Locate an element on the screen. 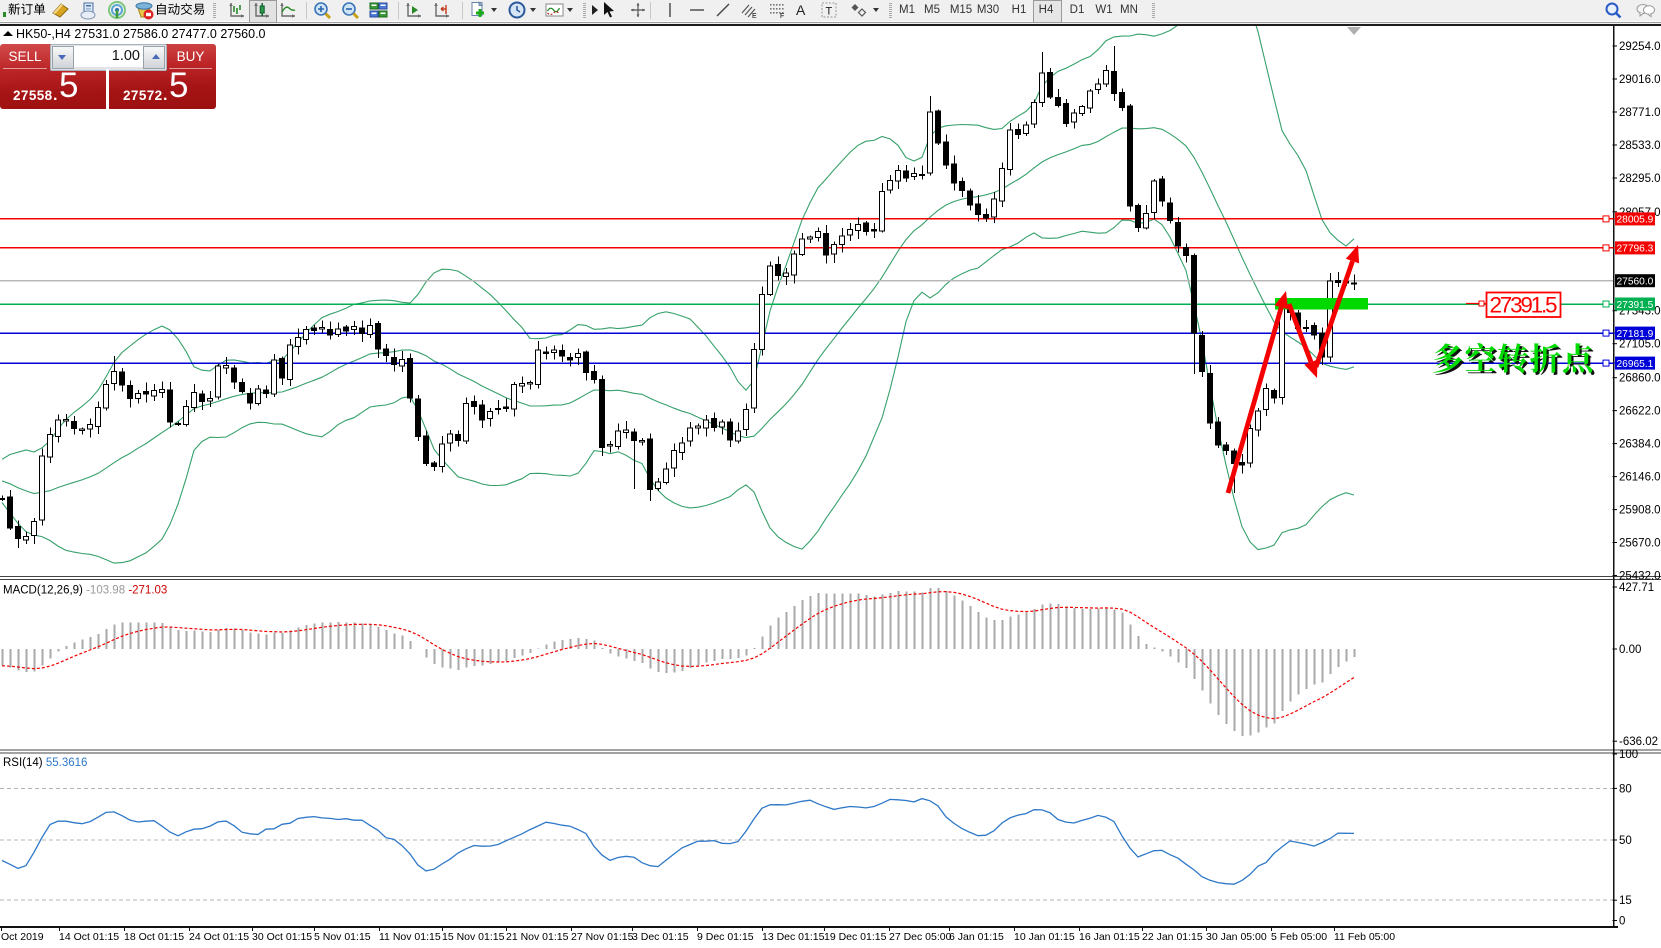 The image size is (1661, 948). svg-text: 30 Jan 05:00 is located at coordinates (1236, 937).